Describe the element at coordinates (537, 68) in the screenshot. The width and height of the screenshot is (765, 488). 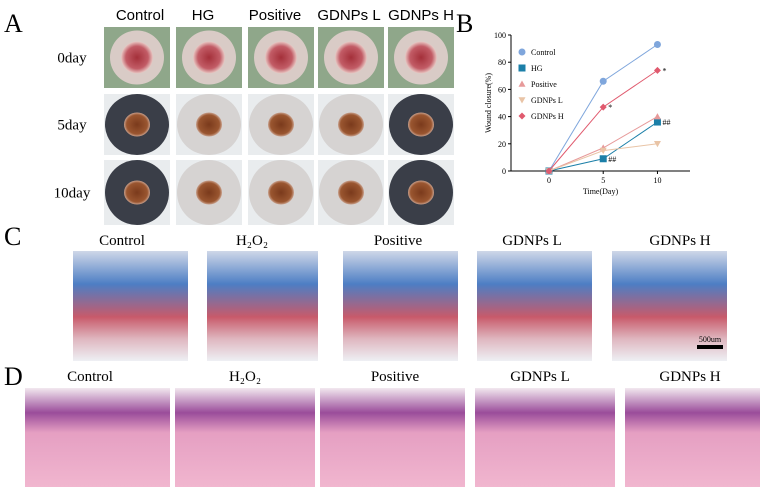
I see `legend-label: HG` at that location.